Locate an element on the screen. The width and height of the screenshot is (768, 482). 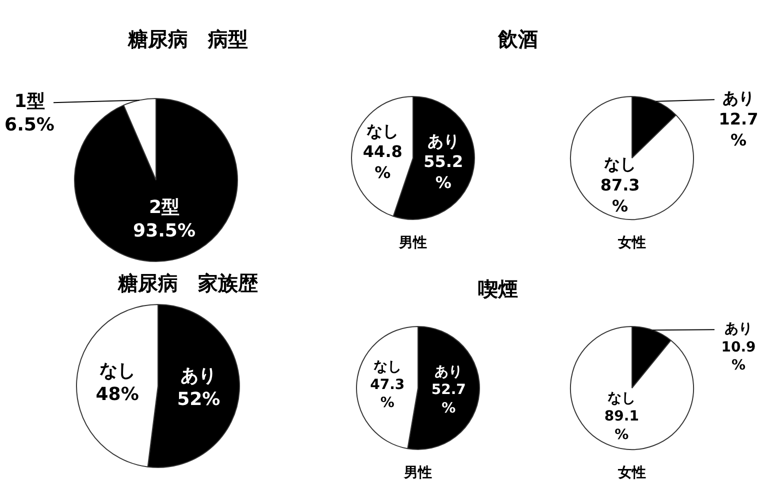
chart-title: 糖尿病 病型 is located at coordinates (187, 39).